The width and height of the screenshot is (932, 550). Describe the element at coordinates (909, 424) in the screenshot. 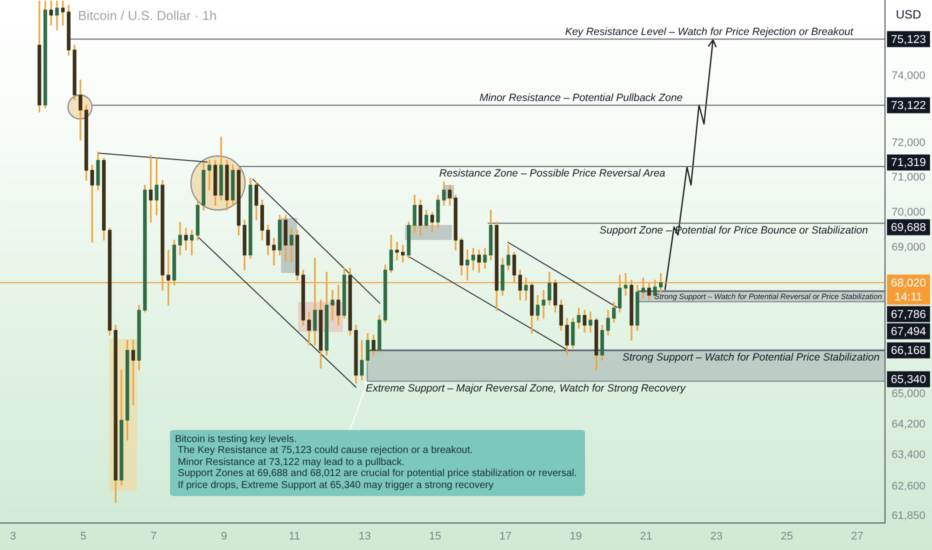

I see `y-tick-label: 64,200` at that location.